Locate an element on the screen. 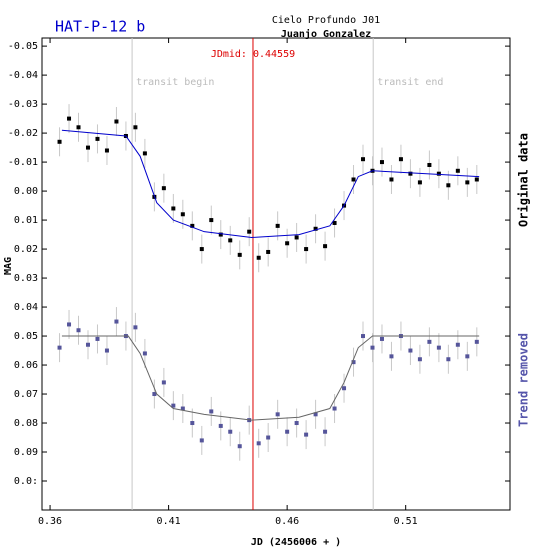  x-tick-label: 0.51 is located at coordinates (406, 521).